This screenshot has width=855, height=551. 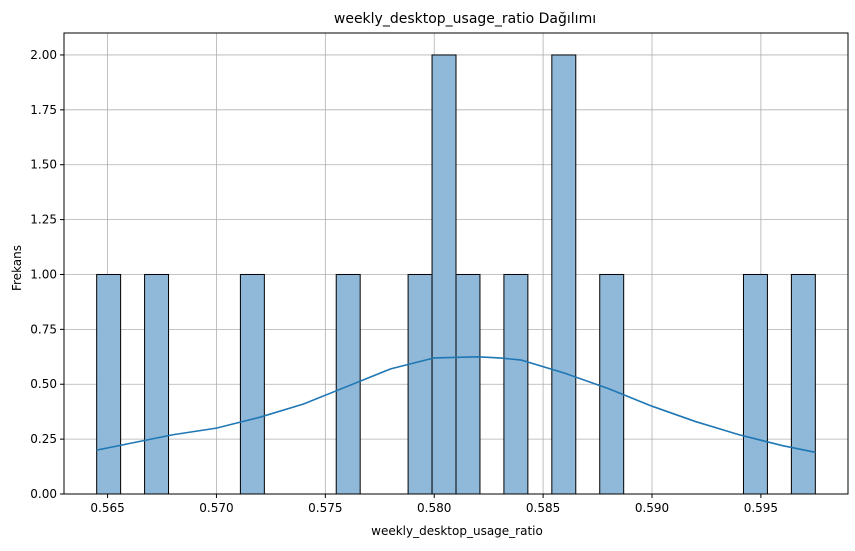 What do you see at coordinates (43, 110) in the screenshot?
I see `y-tick-label: 1.75` at bounding box center [43, 110].